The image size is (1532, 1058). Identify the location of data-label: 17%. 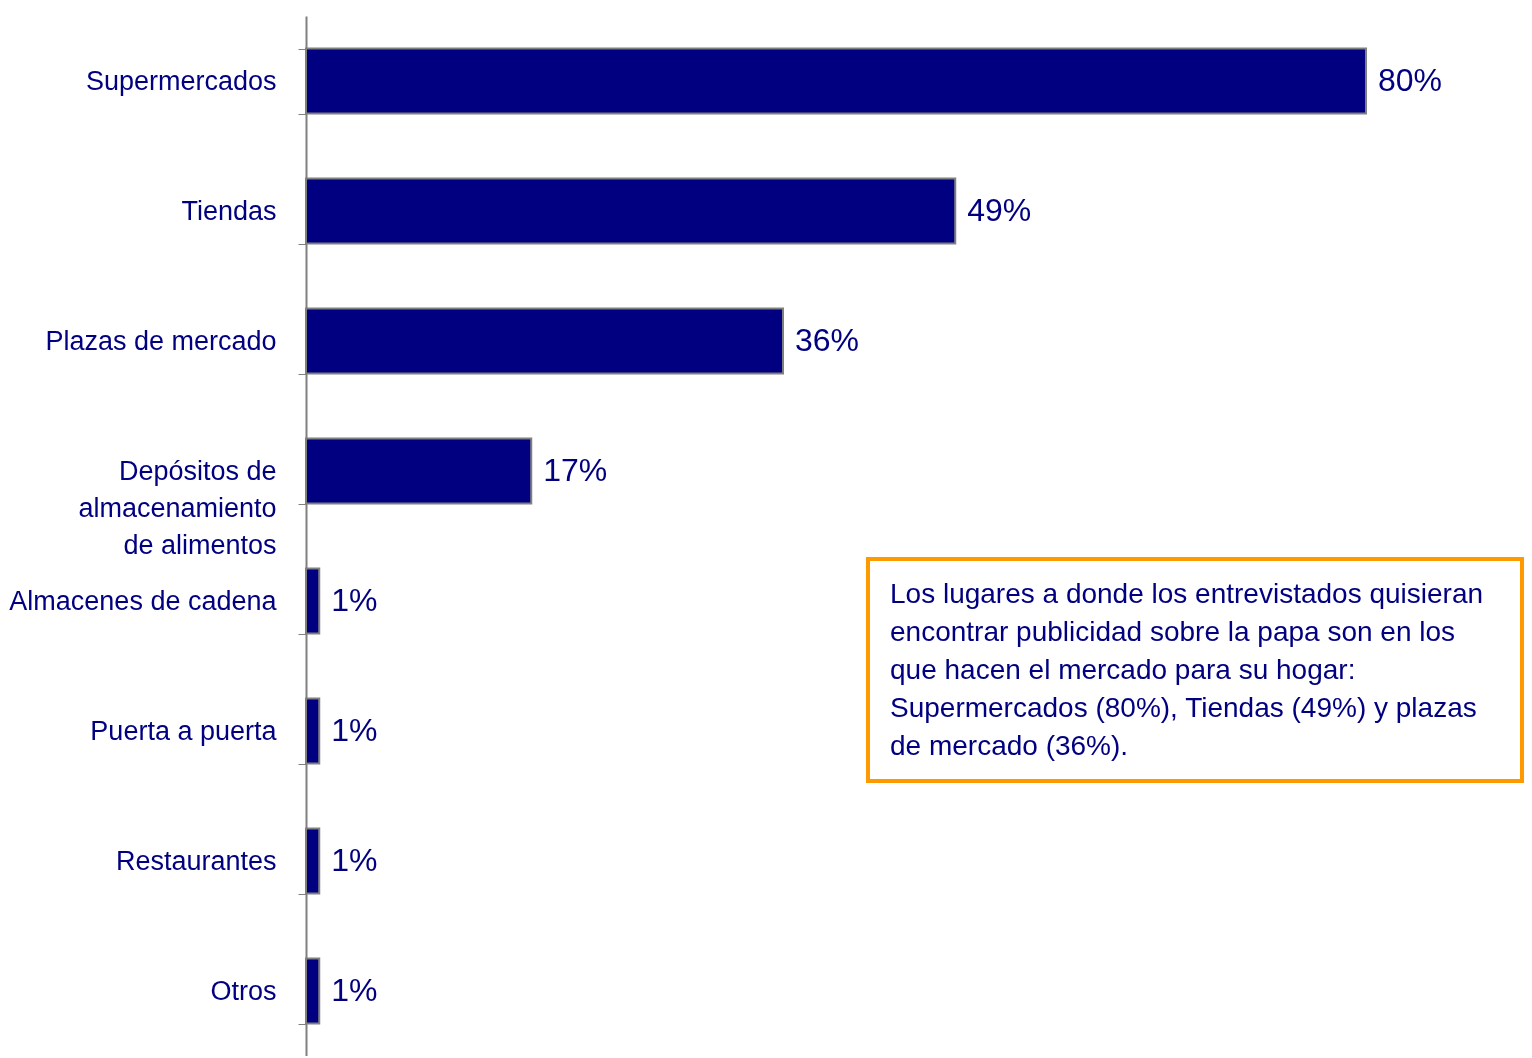
(575, 470).